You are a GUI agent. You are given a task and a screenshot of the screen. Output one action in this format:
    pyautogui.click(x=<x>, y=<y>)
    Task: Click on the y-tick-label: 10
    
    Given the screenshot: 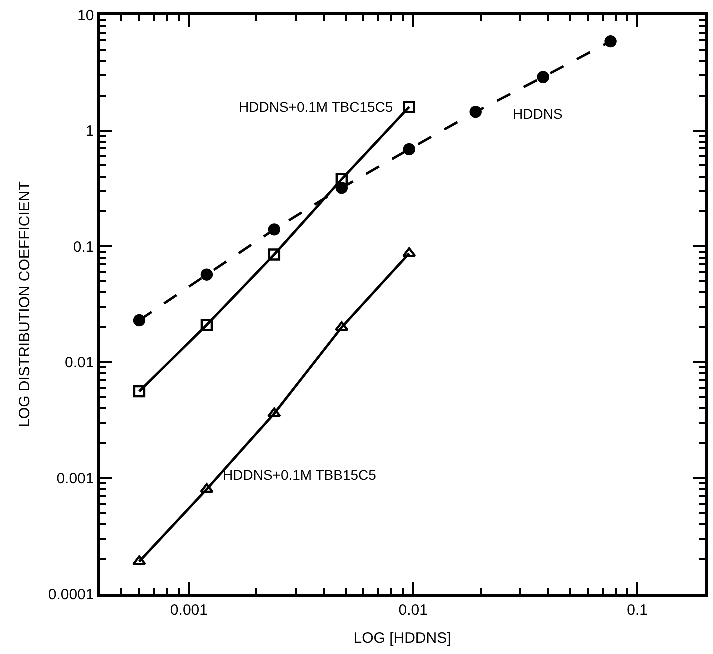 What is the action you would take?
    pyautogui.click(x=86, y=15)
    